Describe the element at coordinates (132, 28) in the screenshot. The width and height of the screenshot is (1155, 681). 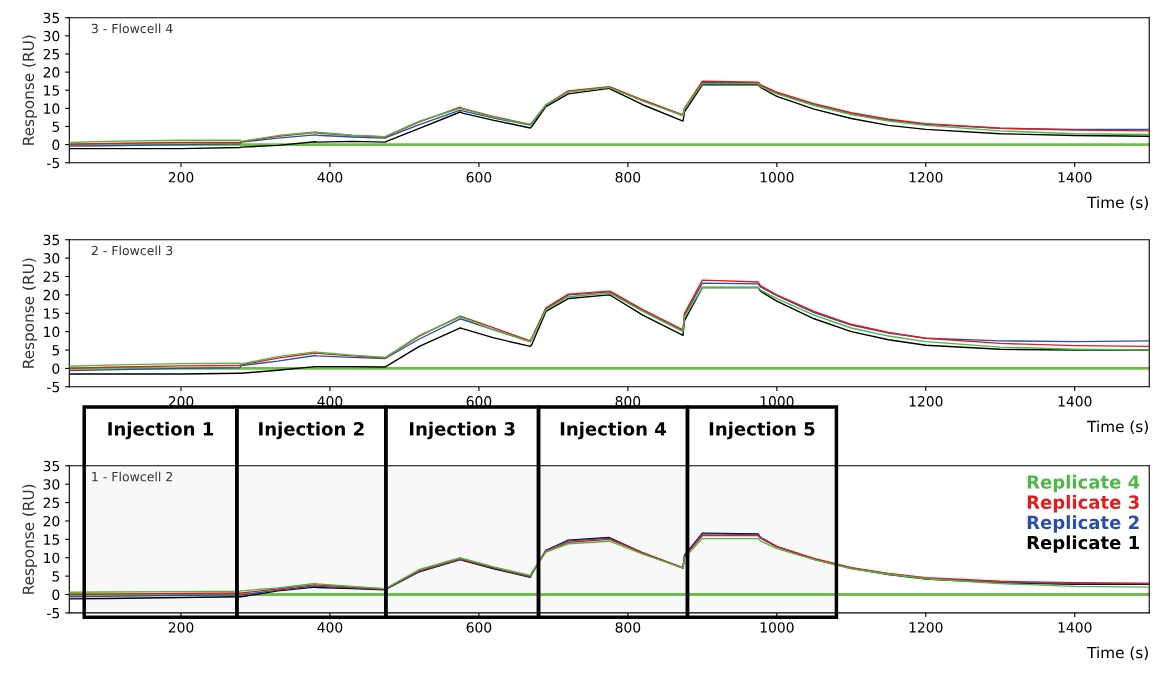
I see `chart-title: 3 - Flowcell 4` at that location.